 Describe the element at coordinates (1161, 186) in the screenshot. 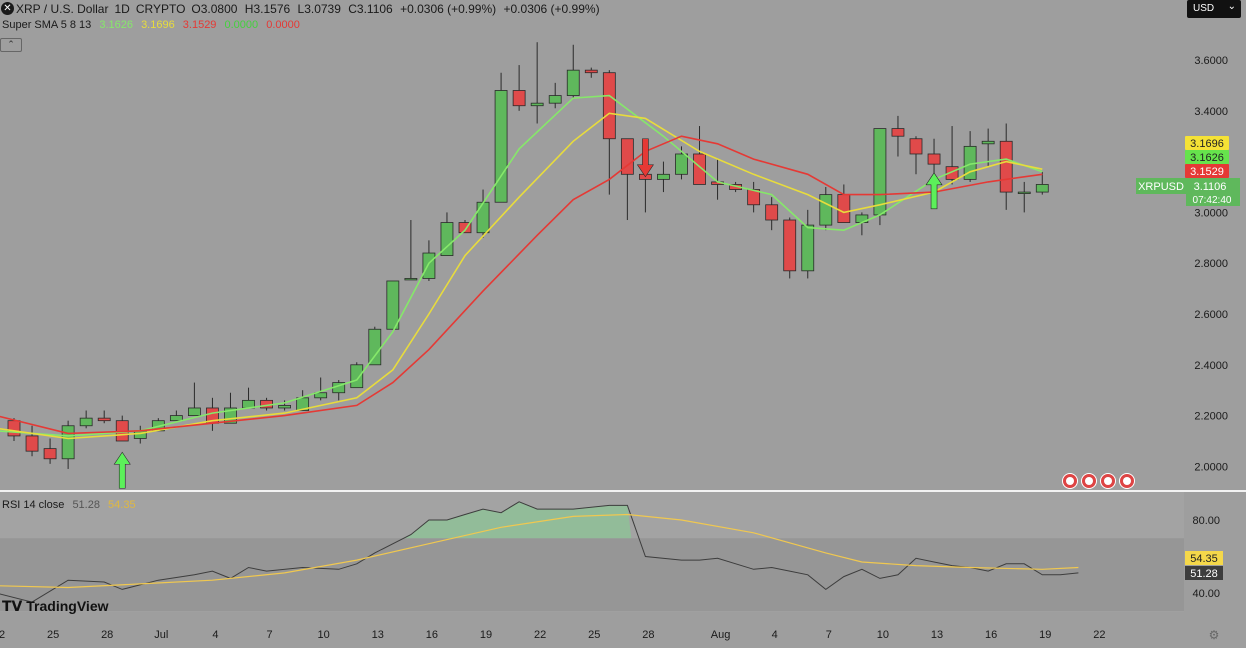

I see `symbol-badge-bg` at that location.